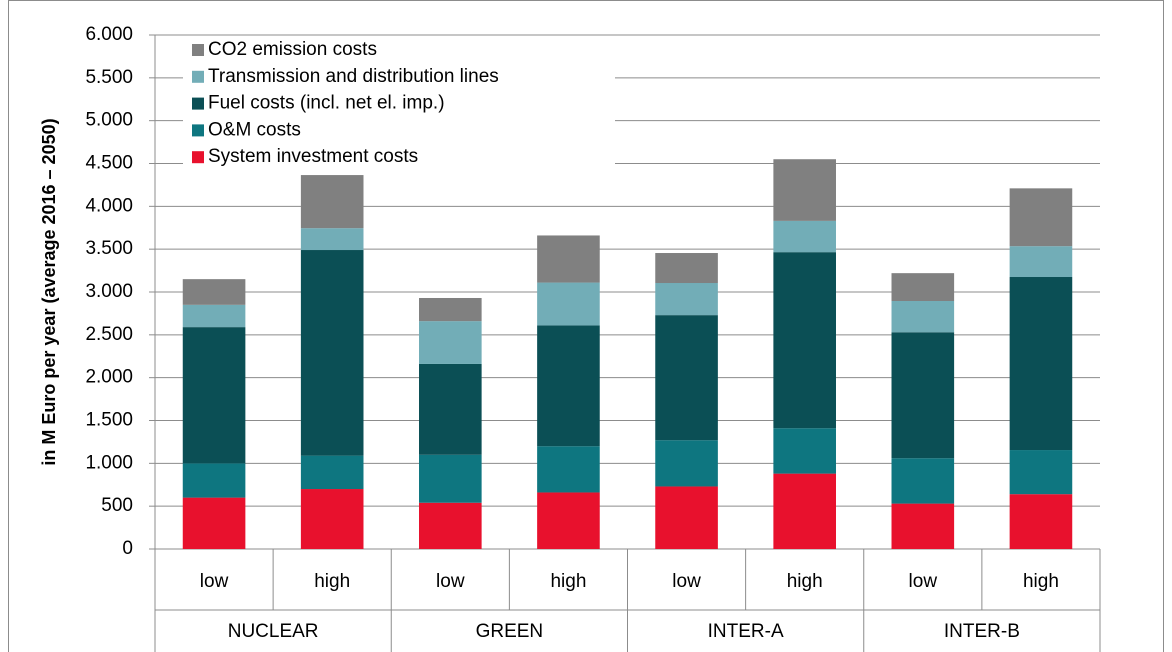 The width and height of the screenshot is (1172, 652). I want to click on y-tick-label: 5.500, so click(109, 77).